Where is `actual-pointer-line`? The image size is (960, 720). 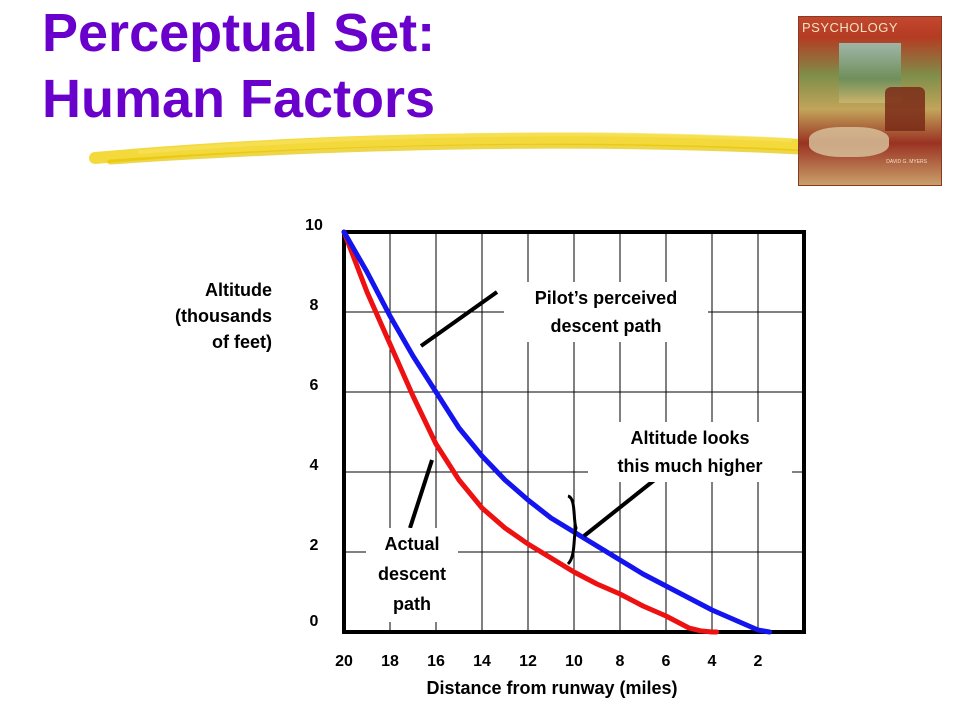 actual-pointer-line is located at coordinates (421, 494).